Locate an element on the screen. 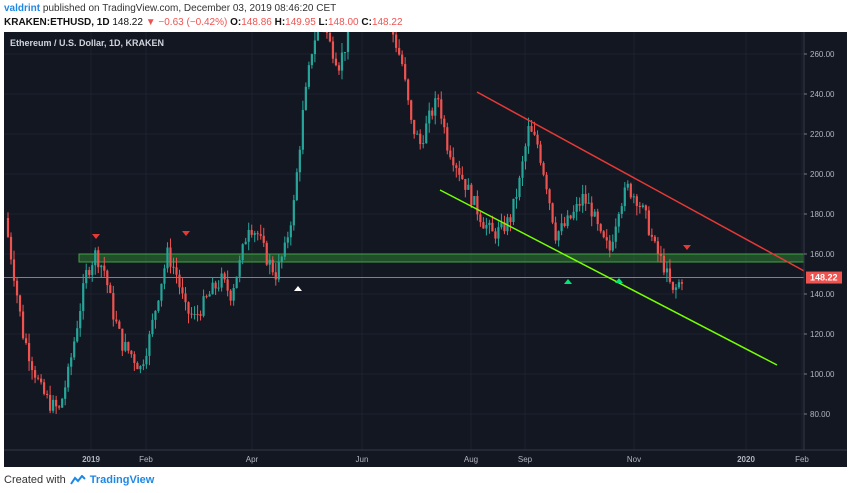 The image size is (850, 493). price-tick-label: 220.00 is located at coordinates (822, 134).